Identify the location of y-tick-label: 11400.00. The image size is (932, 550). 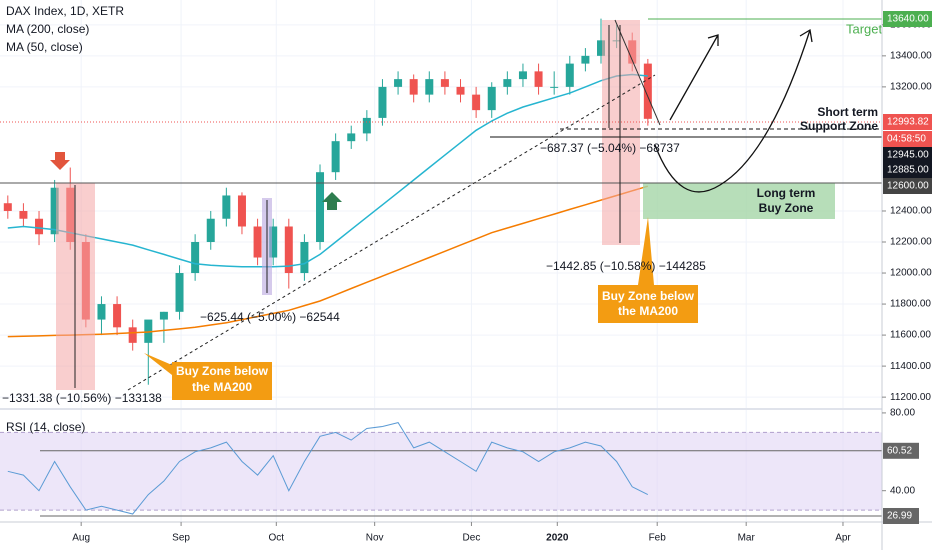
(910, 366).